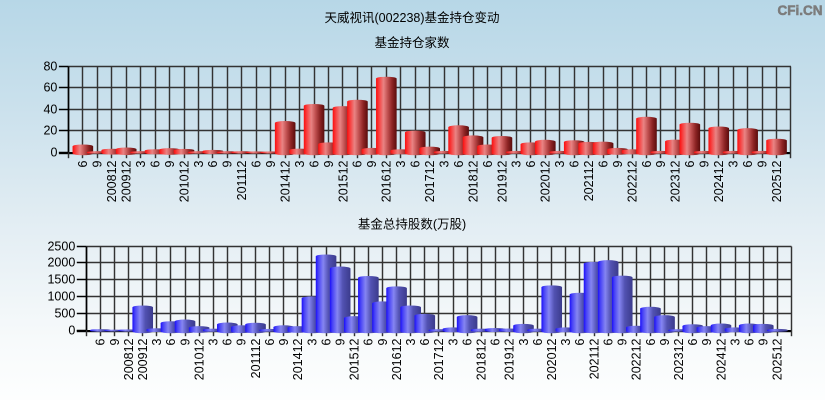 This screenshot has height=405, width=825. What do you see at coordinates (343, 181) in the screenshot?
I see `svg-text: 201512` at bounding box center [343, 181].